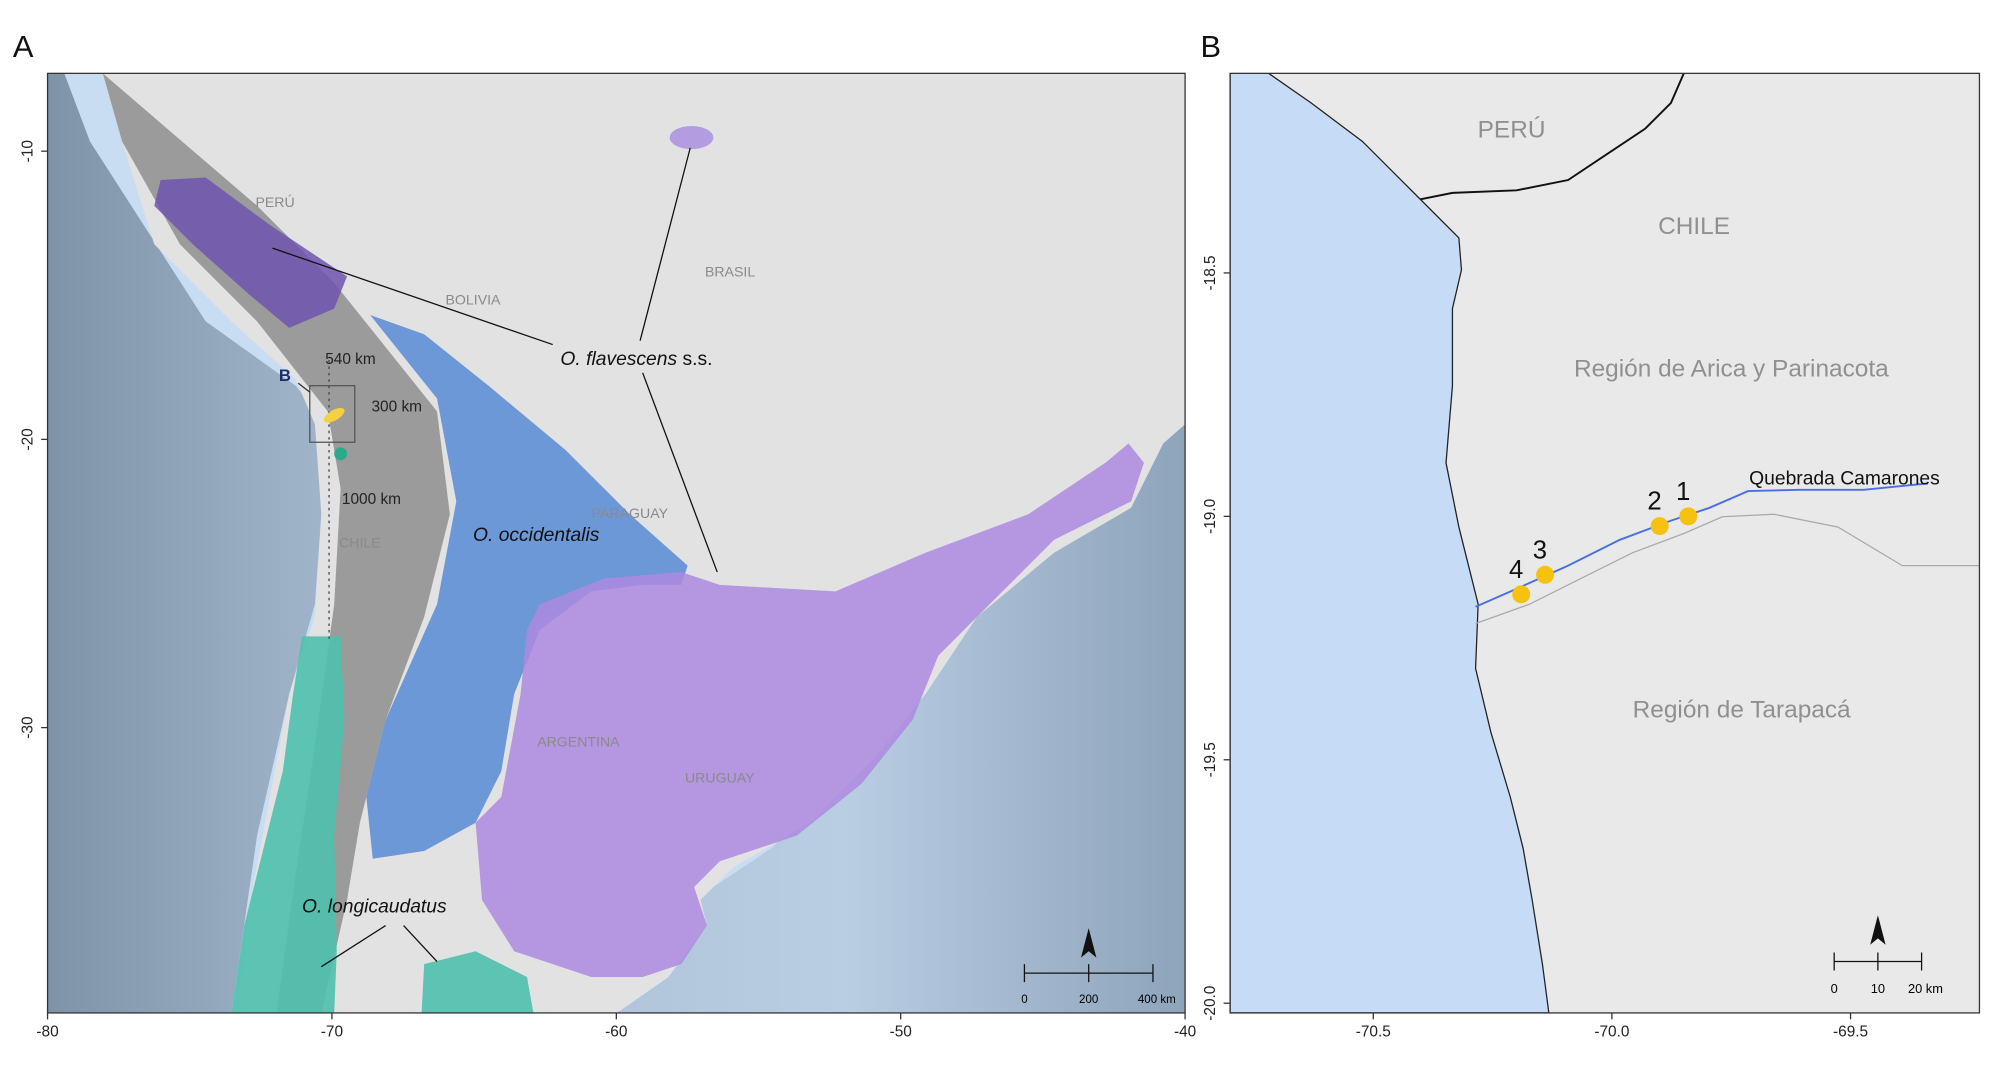 This screenshot has height=1067, width=2000. Describe the element at coordinates (616, 1031) in the screenshot. I see `x-tick-label: -60` at that location.